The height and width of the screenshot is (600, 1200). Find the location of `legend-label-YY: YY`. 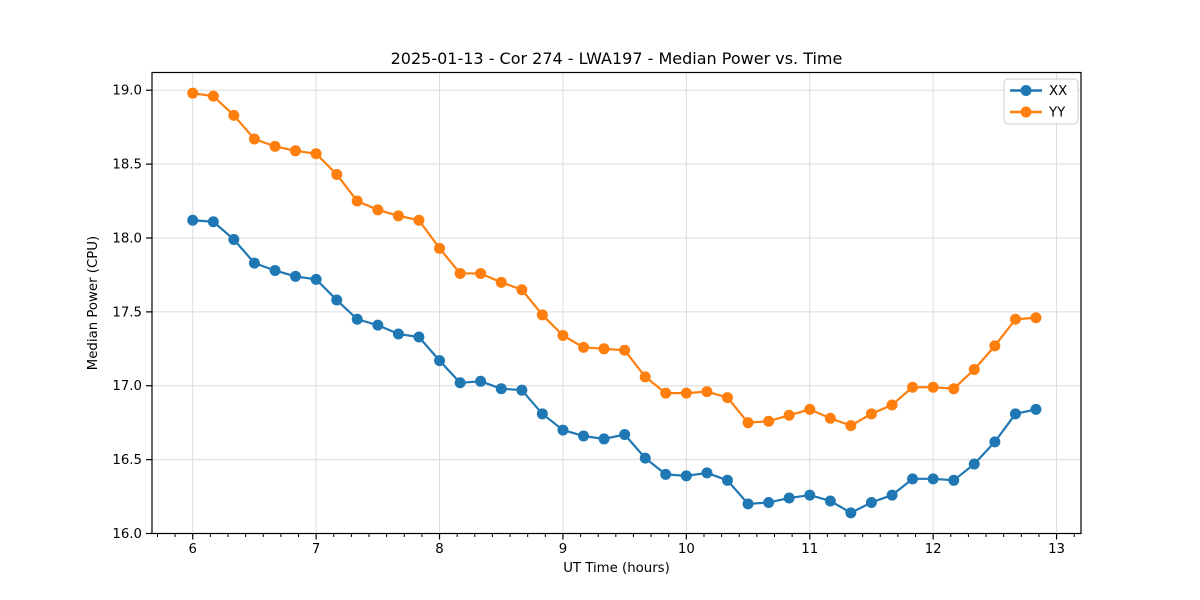

legend-label-YY: YY is located at coordinates (1057, 113).